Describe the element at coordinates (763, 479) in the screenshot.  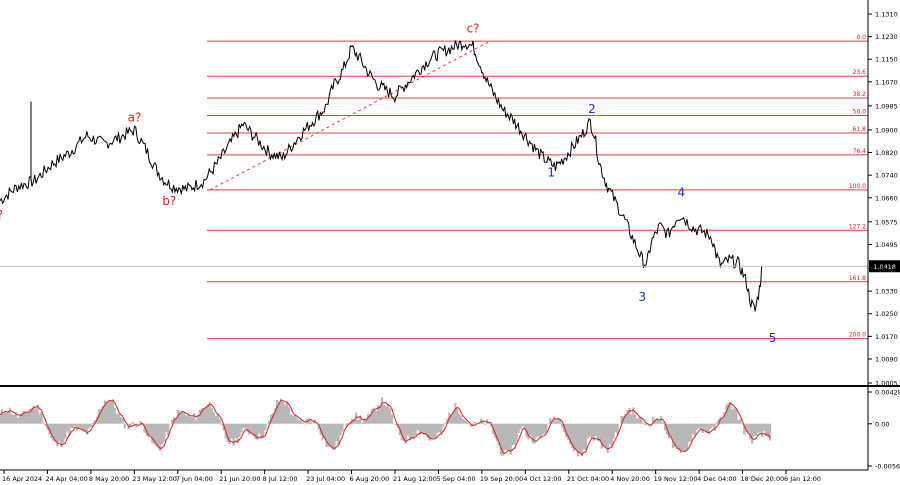
I see `time-tick-label-17: 18 Dec 20:00` at that location.